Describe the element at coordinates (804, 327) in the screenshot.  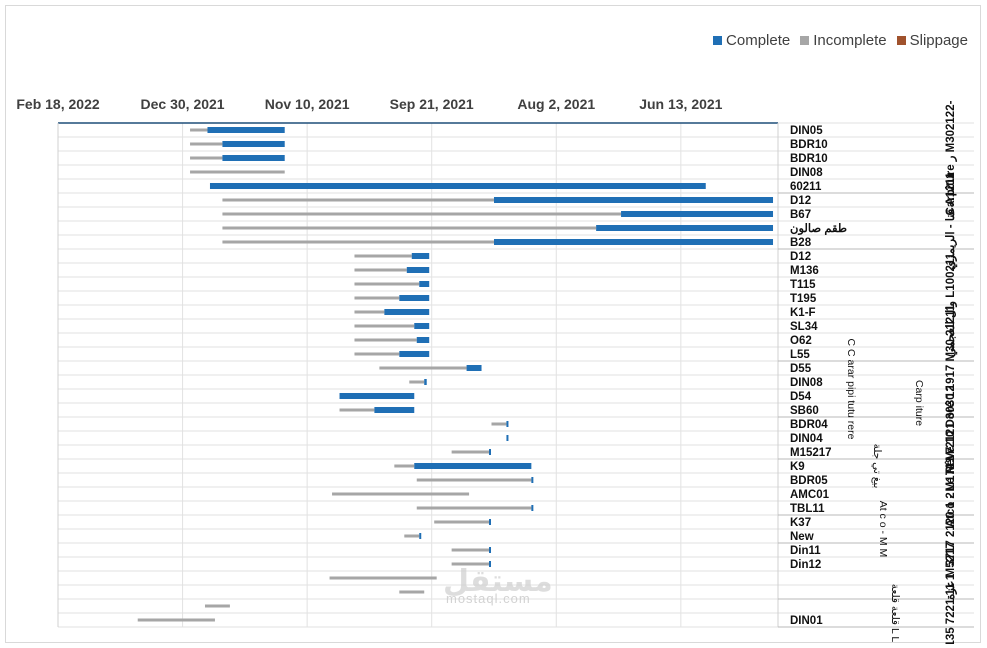
I see `row-label: SL34` at that location.